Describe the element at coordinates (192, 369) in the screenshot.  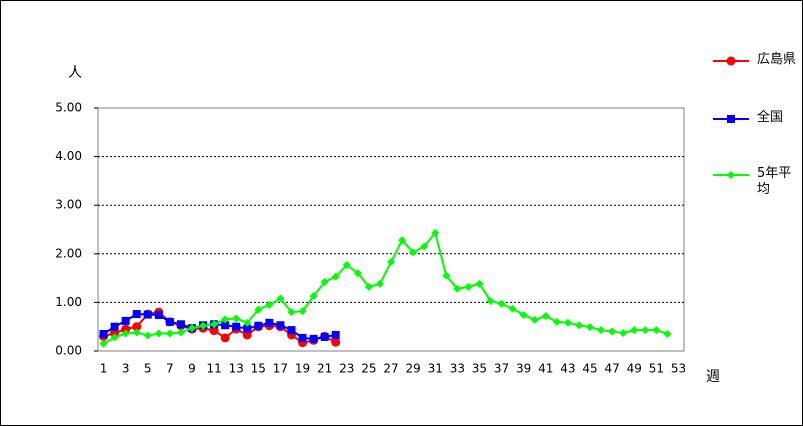
I see `x-tick-label: 9` at that location.